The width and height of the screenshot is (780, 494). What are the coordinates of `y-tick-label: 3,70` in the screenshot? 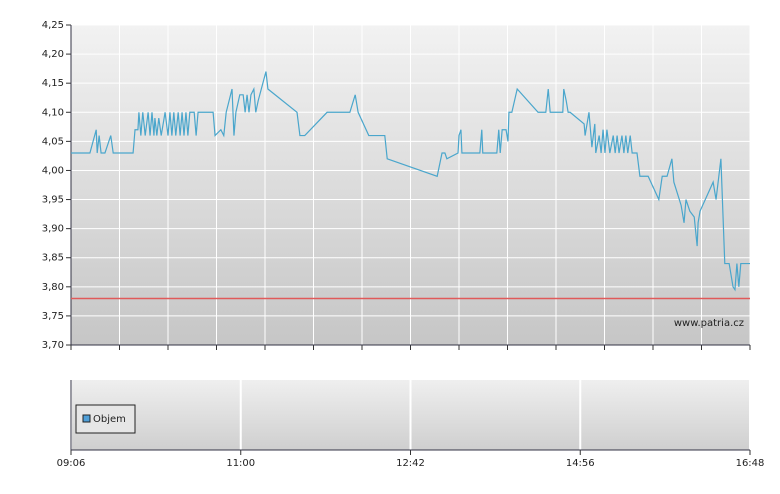 It's located at (53, 345).